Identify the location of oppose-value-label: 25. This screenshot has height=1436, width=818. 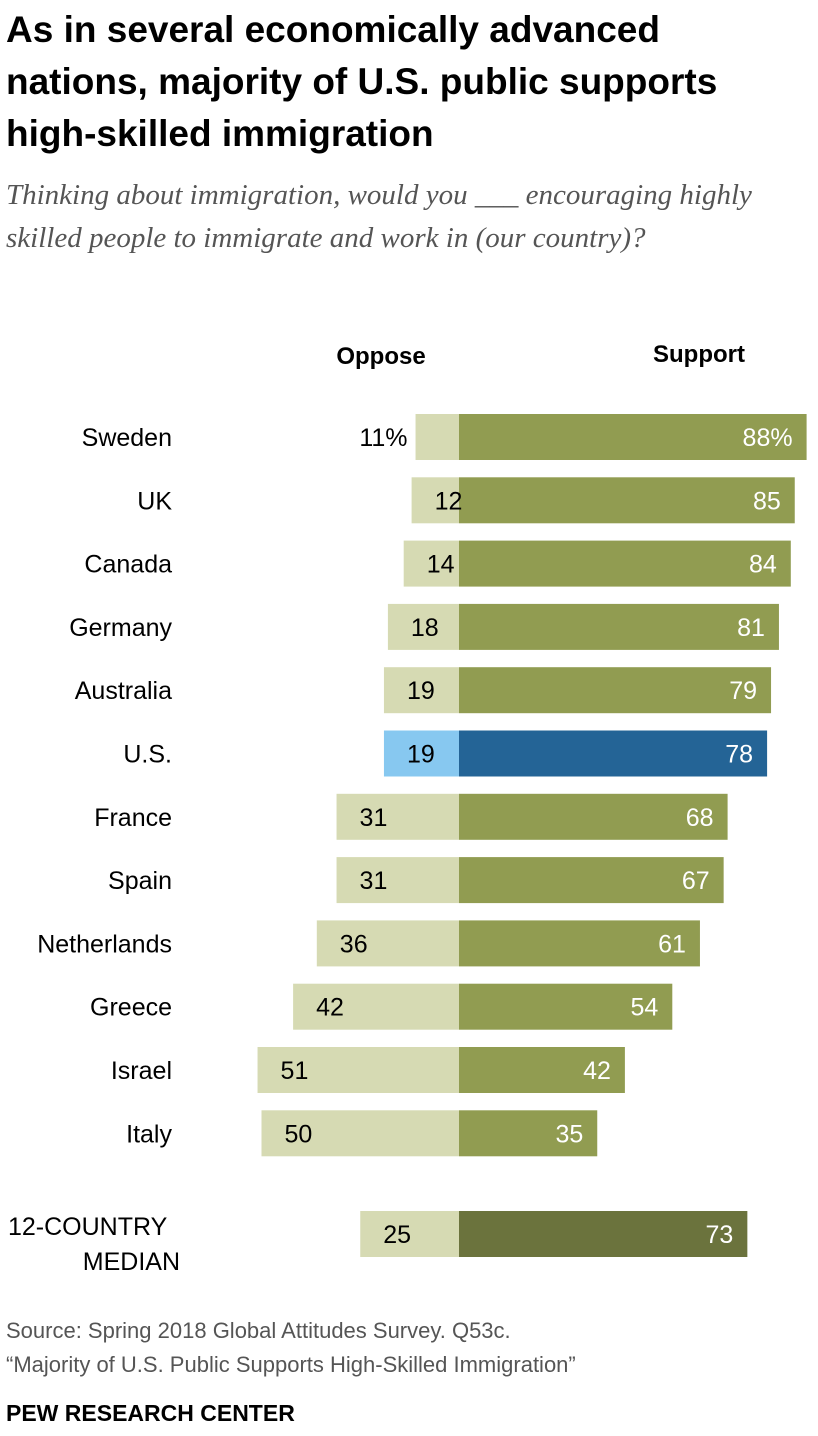
(397, 1235).